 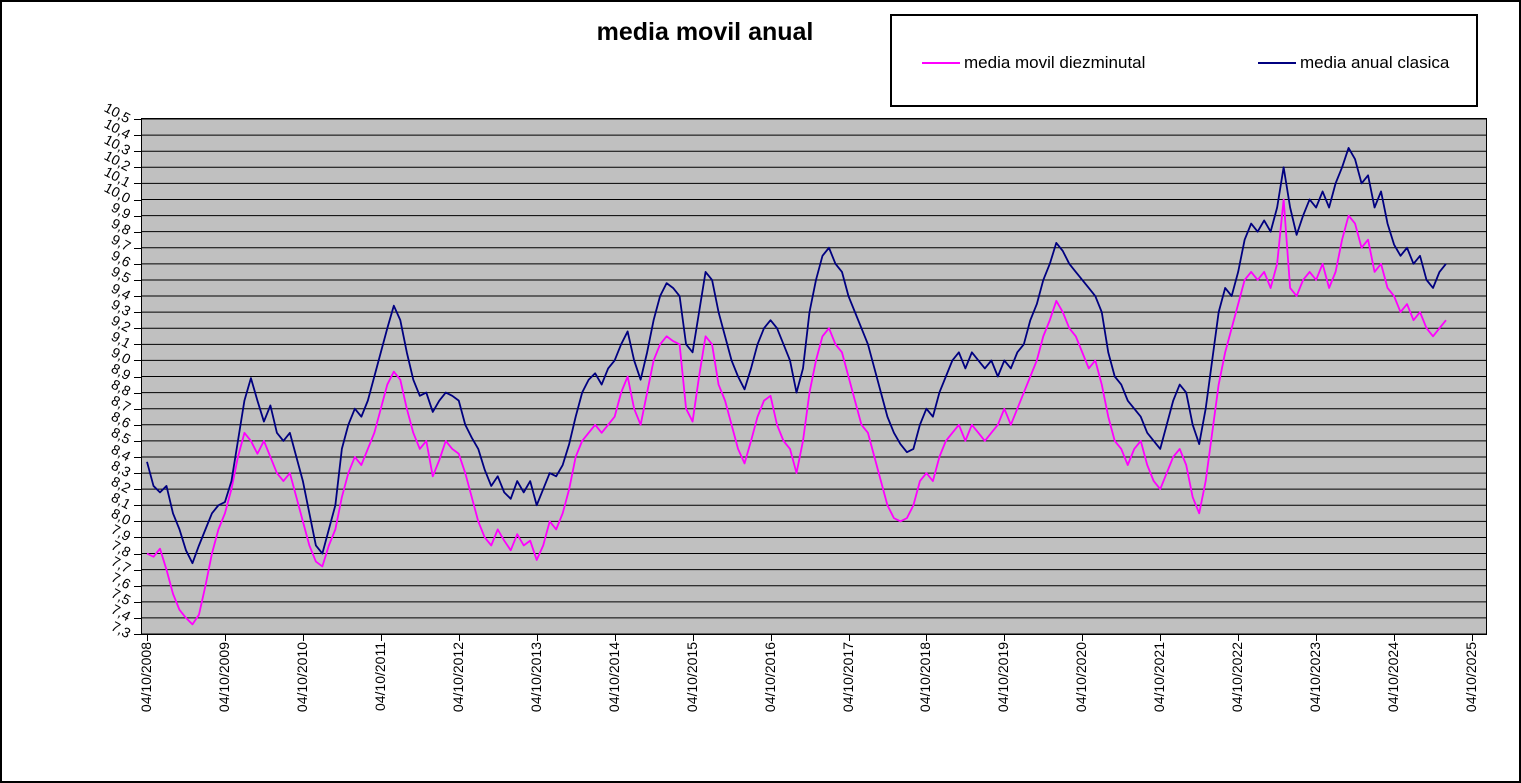 I want to click on x-axis-label: 04/10/2018, so click(x=925, y=677).